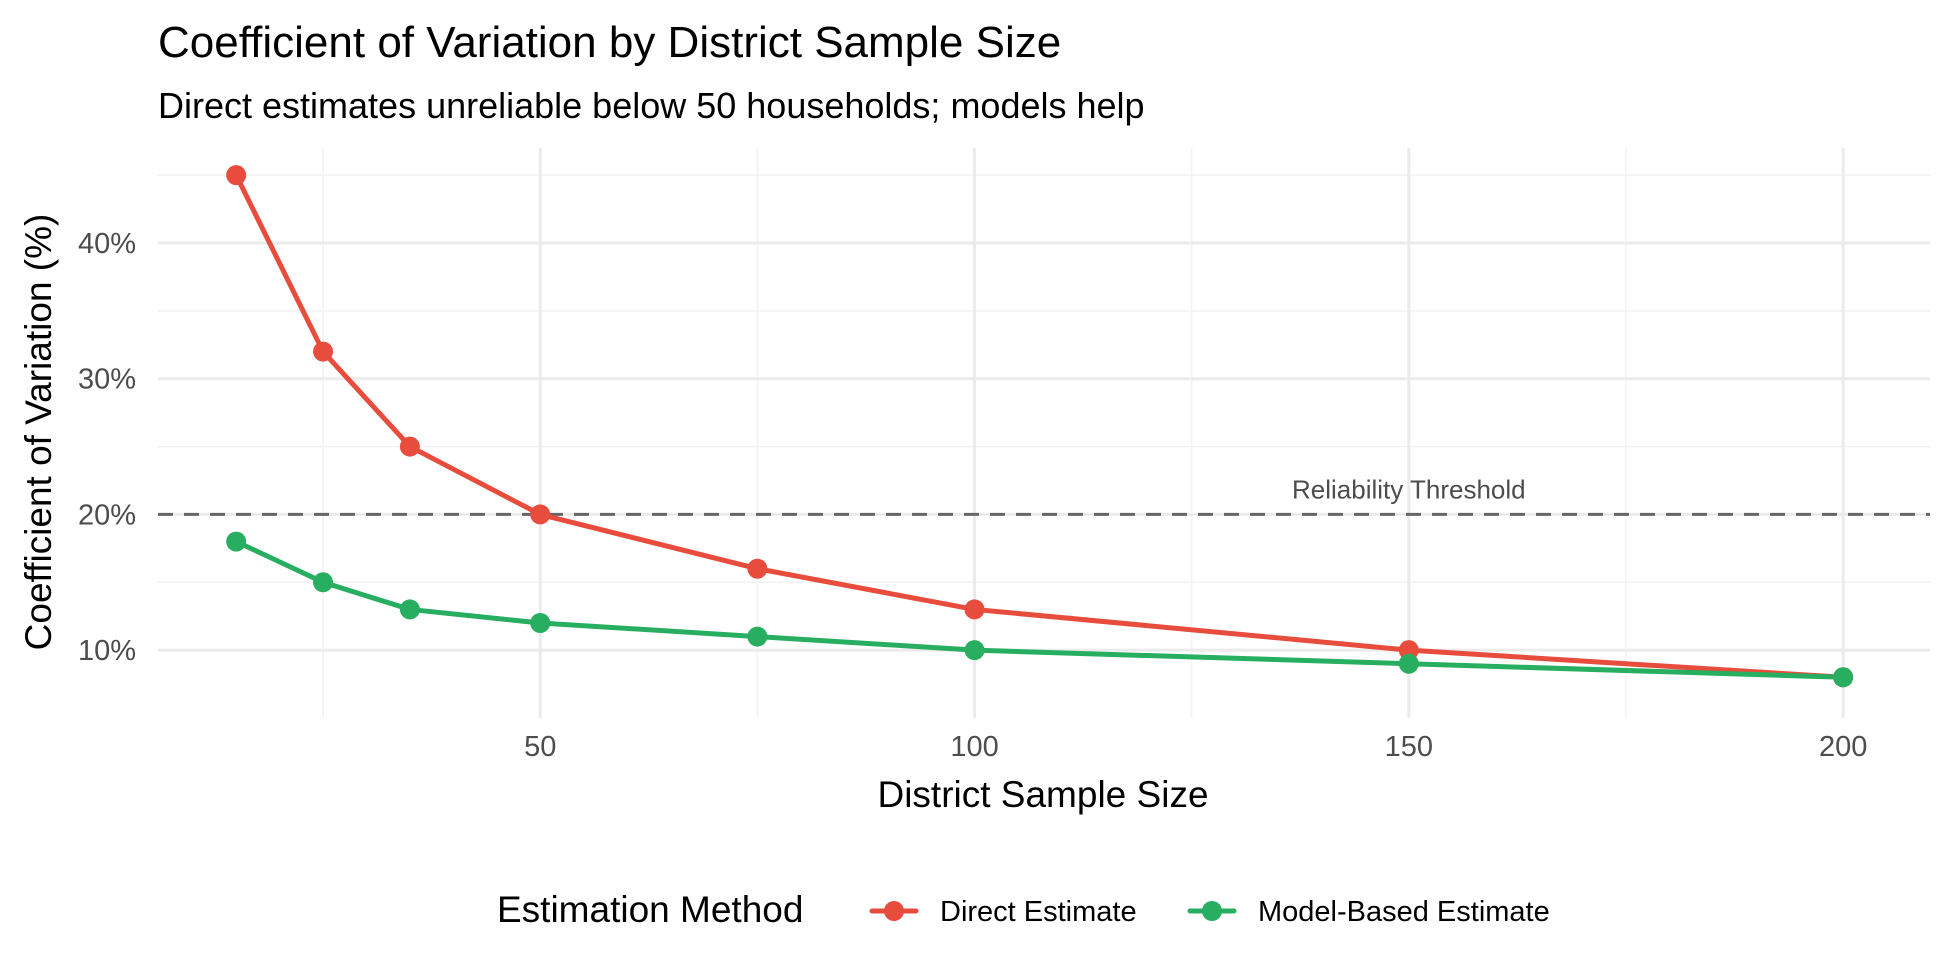  I want to click on x-axis-title: District Sample Size, so click(1042, 794).